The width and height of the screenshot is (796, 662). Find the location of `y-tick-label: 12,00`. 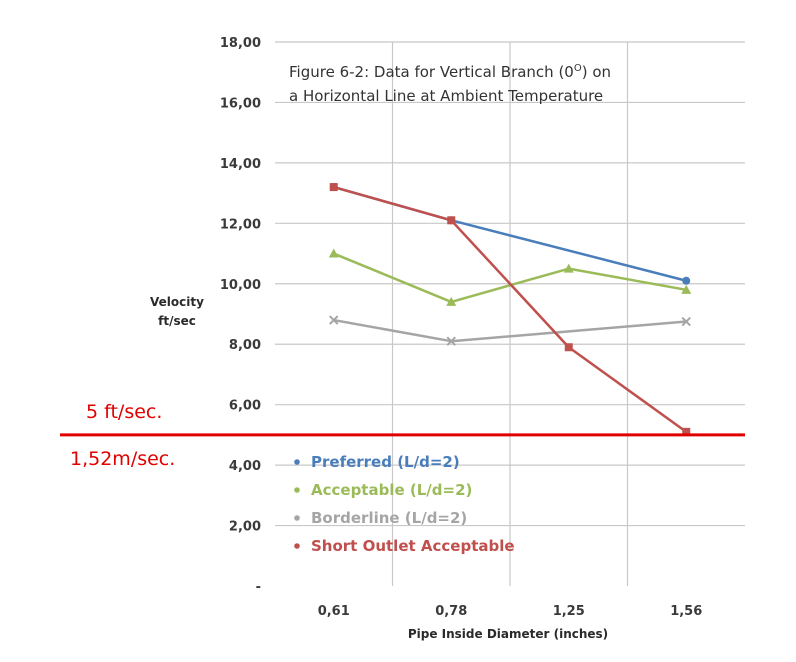

y-tick-label: 12,00 is located at coordinates (240, 224).